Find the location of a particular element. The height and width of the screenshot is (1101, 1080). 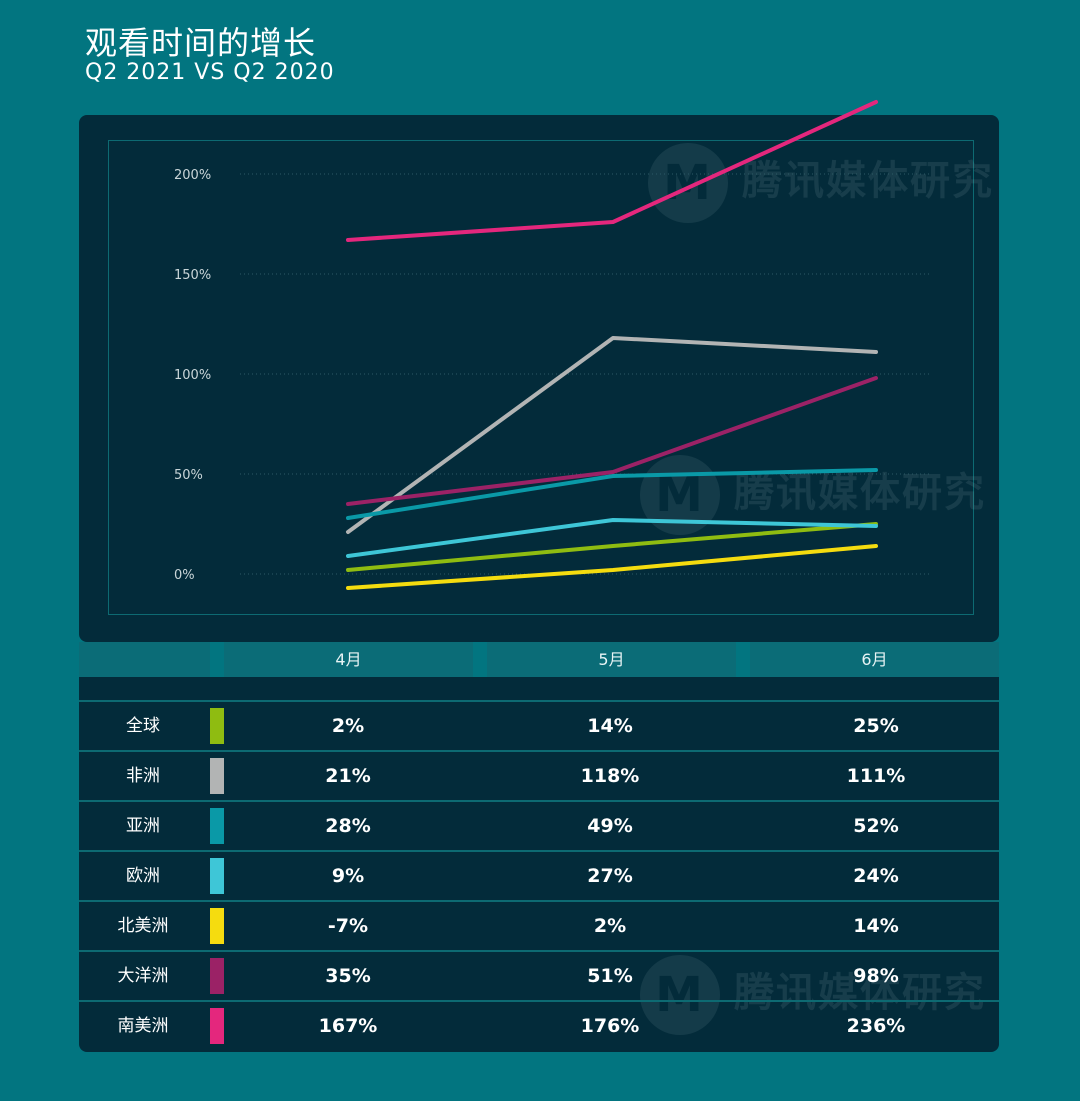

table-cell: -7% is located at coordinates (348, 926).